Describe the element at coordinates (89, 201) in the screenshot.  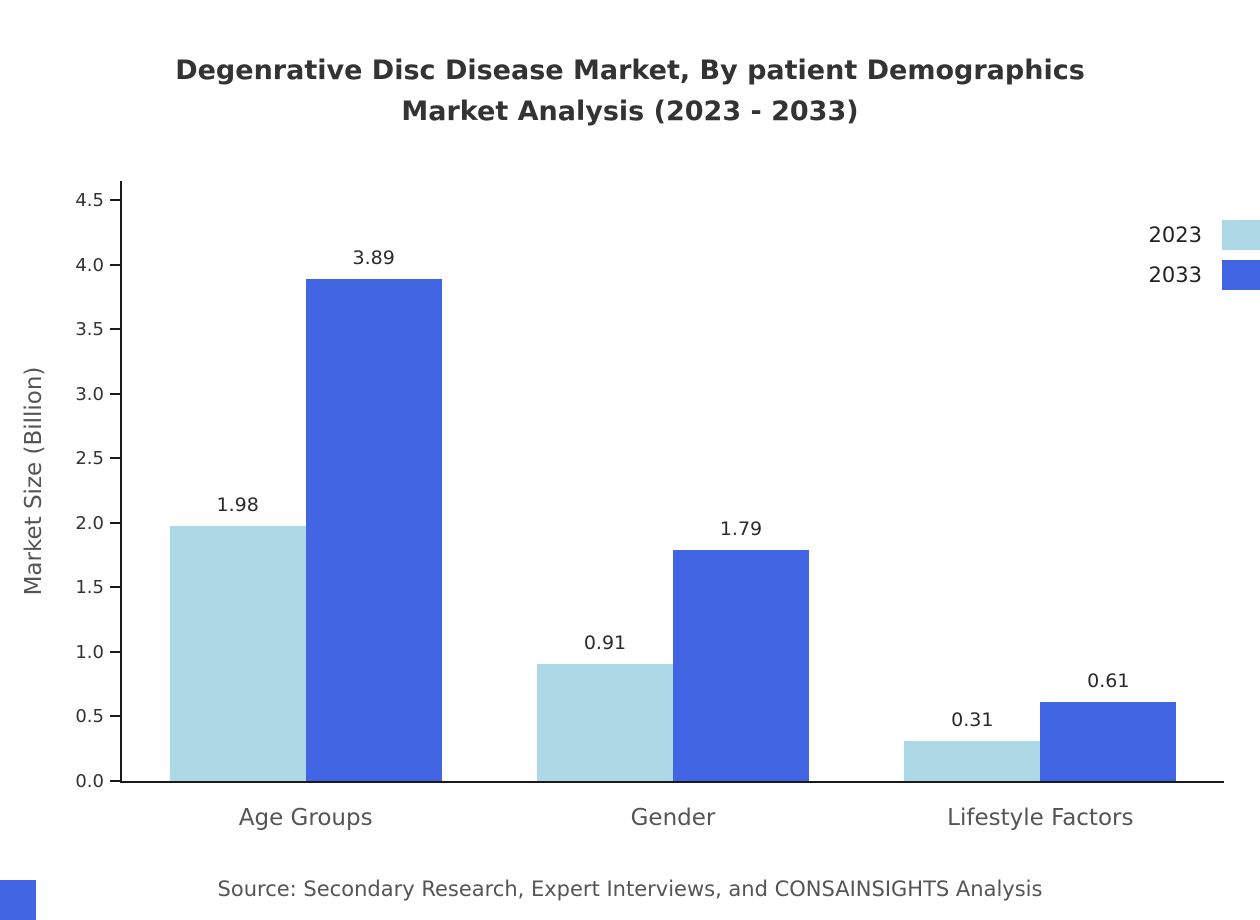
I see `y-tick-label: 4.5` at that location.